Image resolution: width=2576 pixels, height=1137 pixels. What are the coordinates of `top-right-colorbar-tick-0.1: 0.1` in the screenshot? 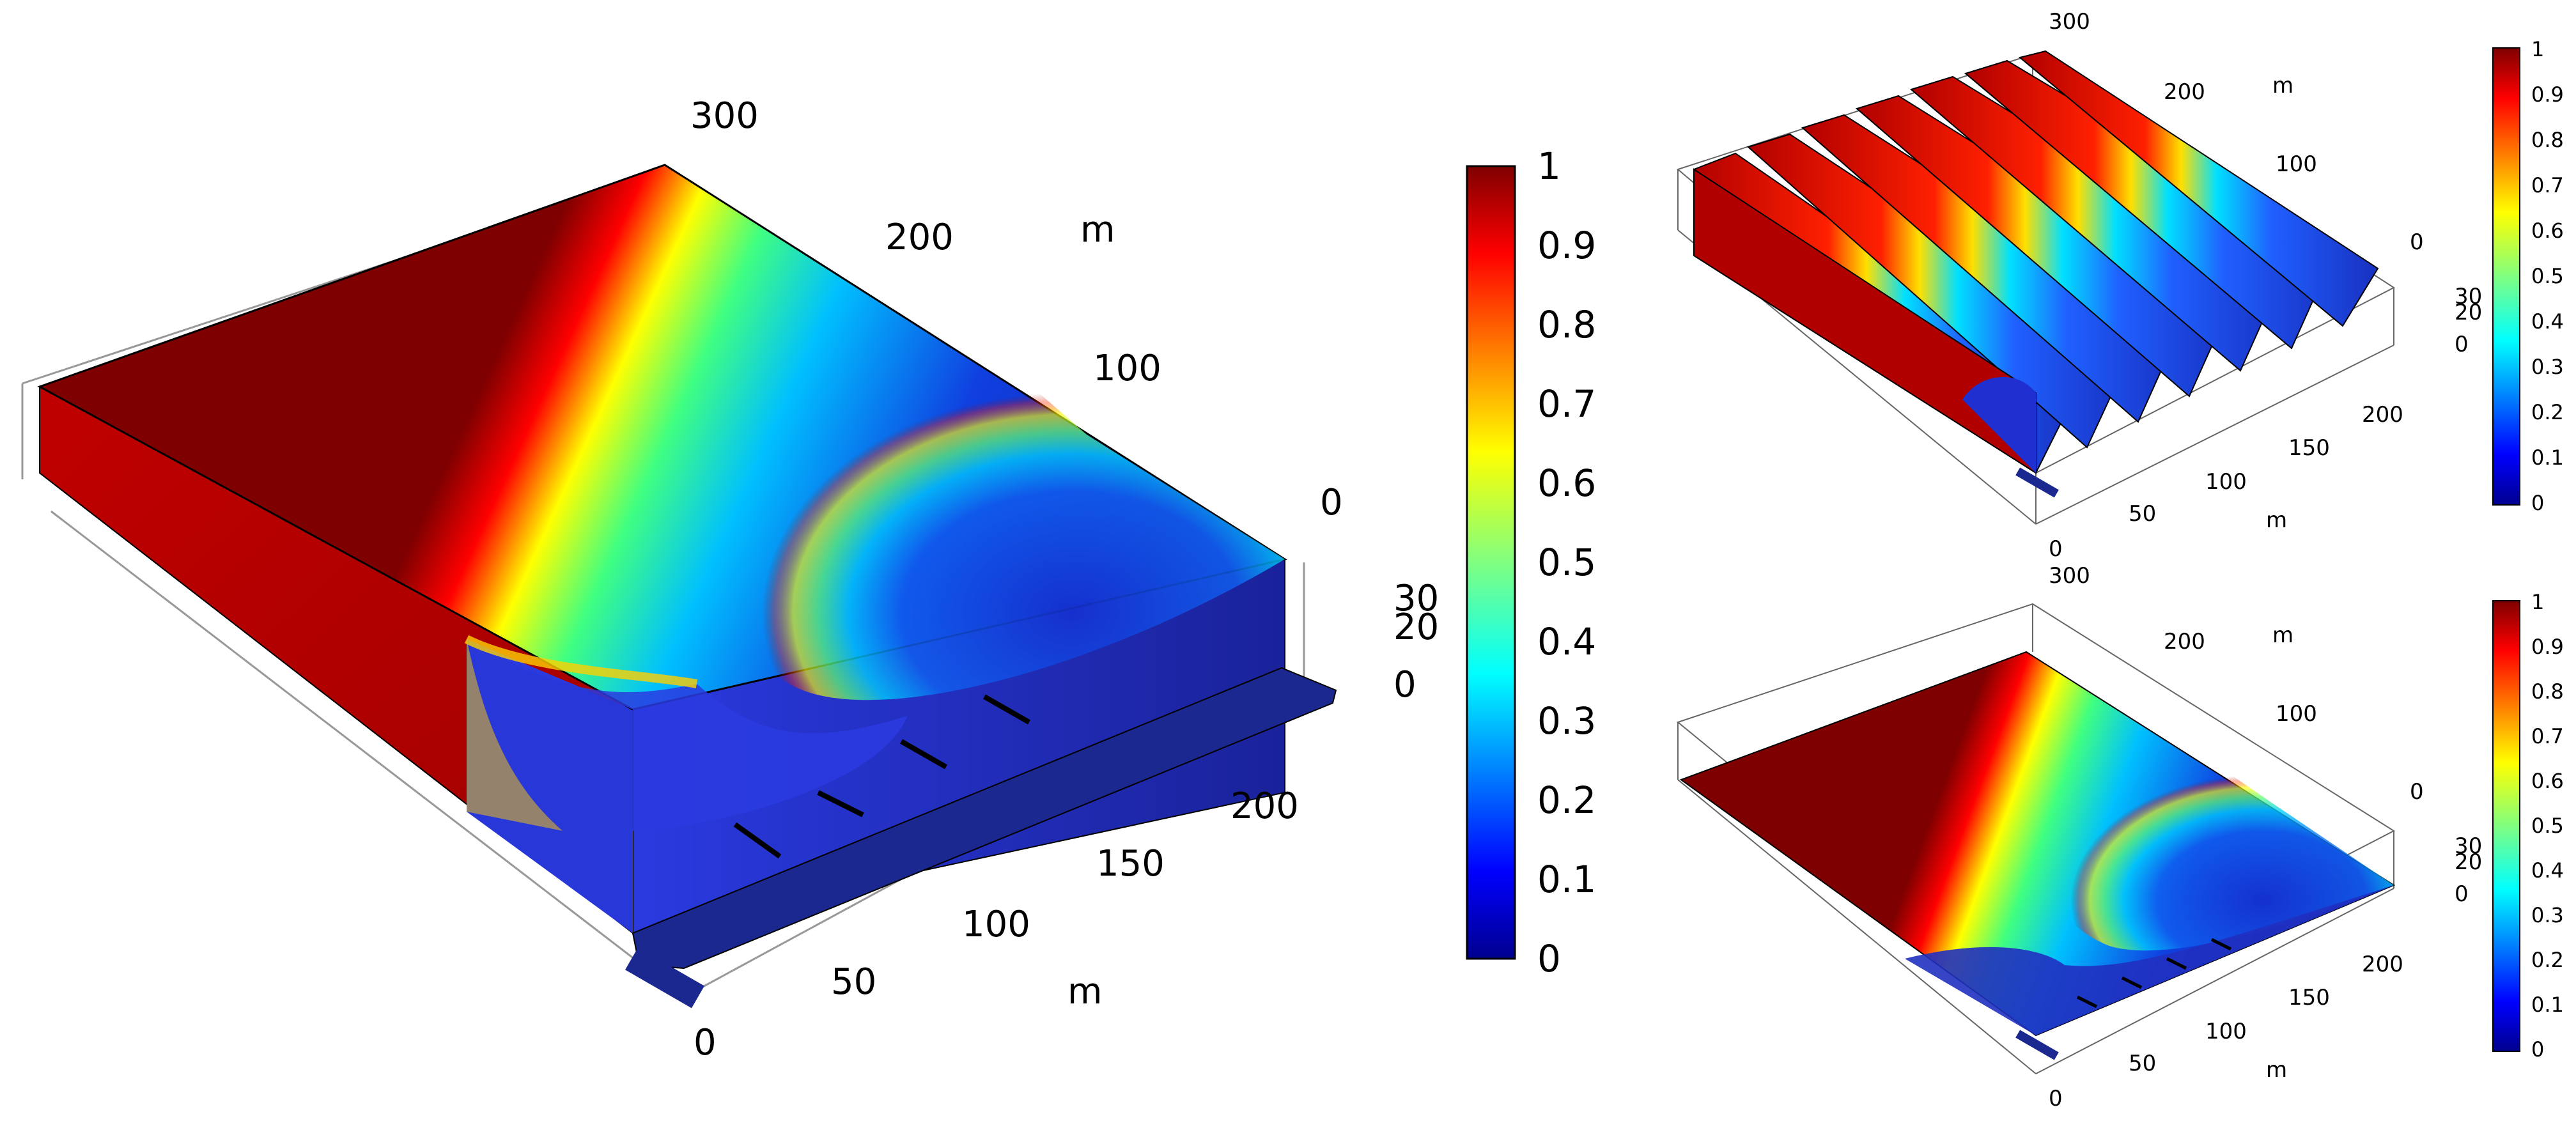 It's located at (2547, 457).